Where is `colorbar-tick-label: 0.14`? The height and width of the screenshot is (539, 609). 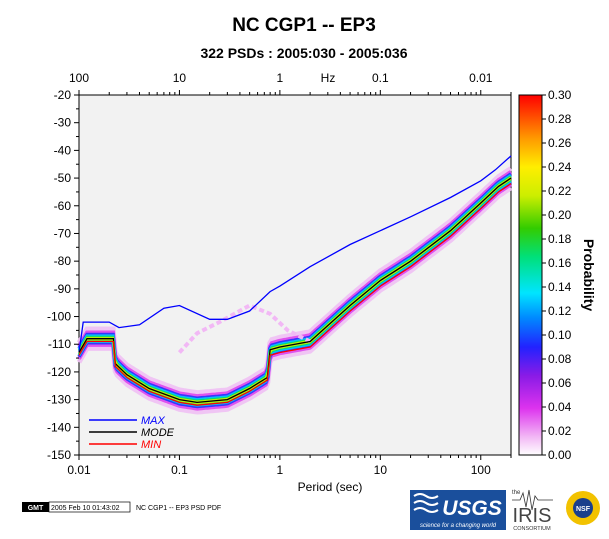 colorbar-tick-label: 0.14 is located at coordinates (560, 287).